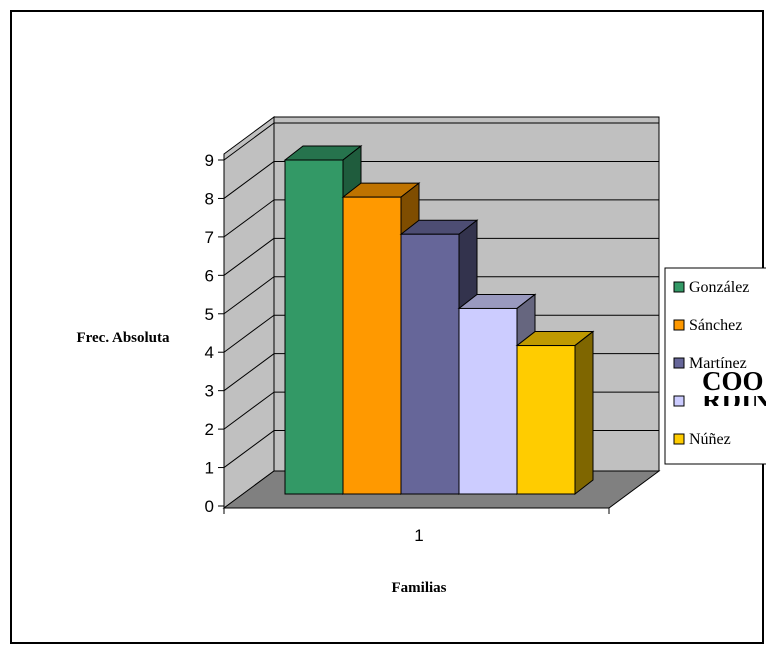 The width and height of the screenshot is (776, 656). What do you see at coordinates (209, 391) in the screenshot?
I see `y-tick-label: 3` at bounding box center [209, 391].